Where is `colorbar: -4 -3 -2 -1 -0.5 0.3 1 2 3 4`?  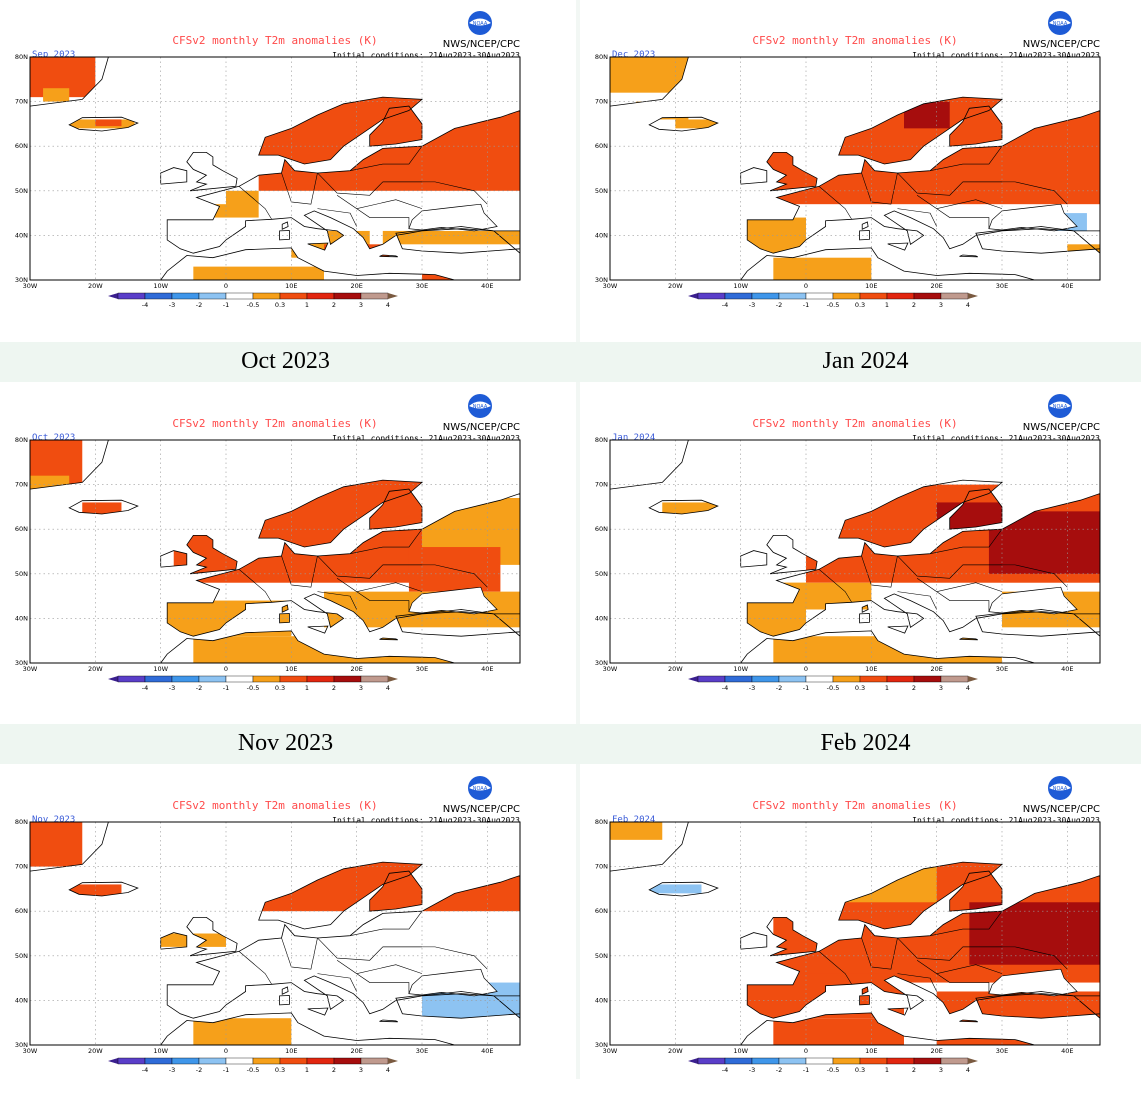
colorbar: -4 -3 -2 -1 -0.5 0.3 1 2 3 4 is located at coordinates (253, 683).